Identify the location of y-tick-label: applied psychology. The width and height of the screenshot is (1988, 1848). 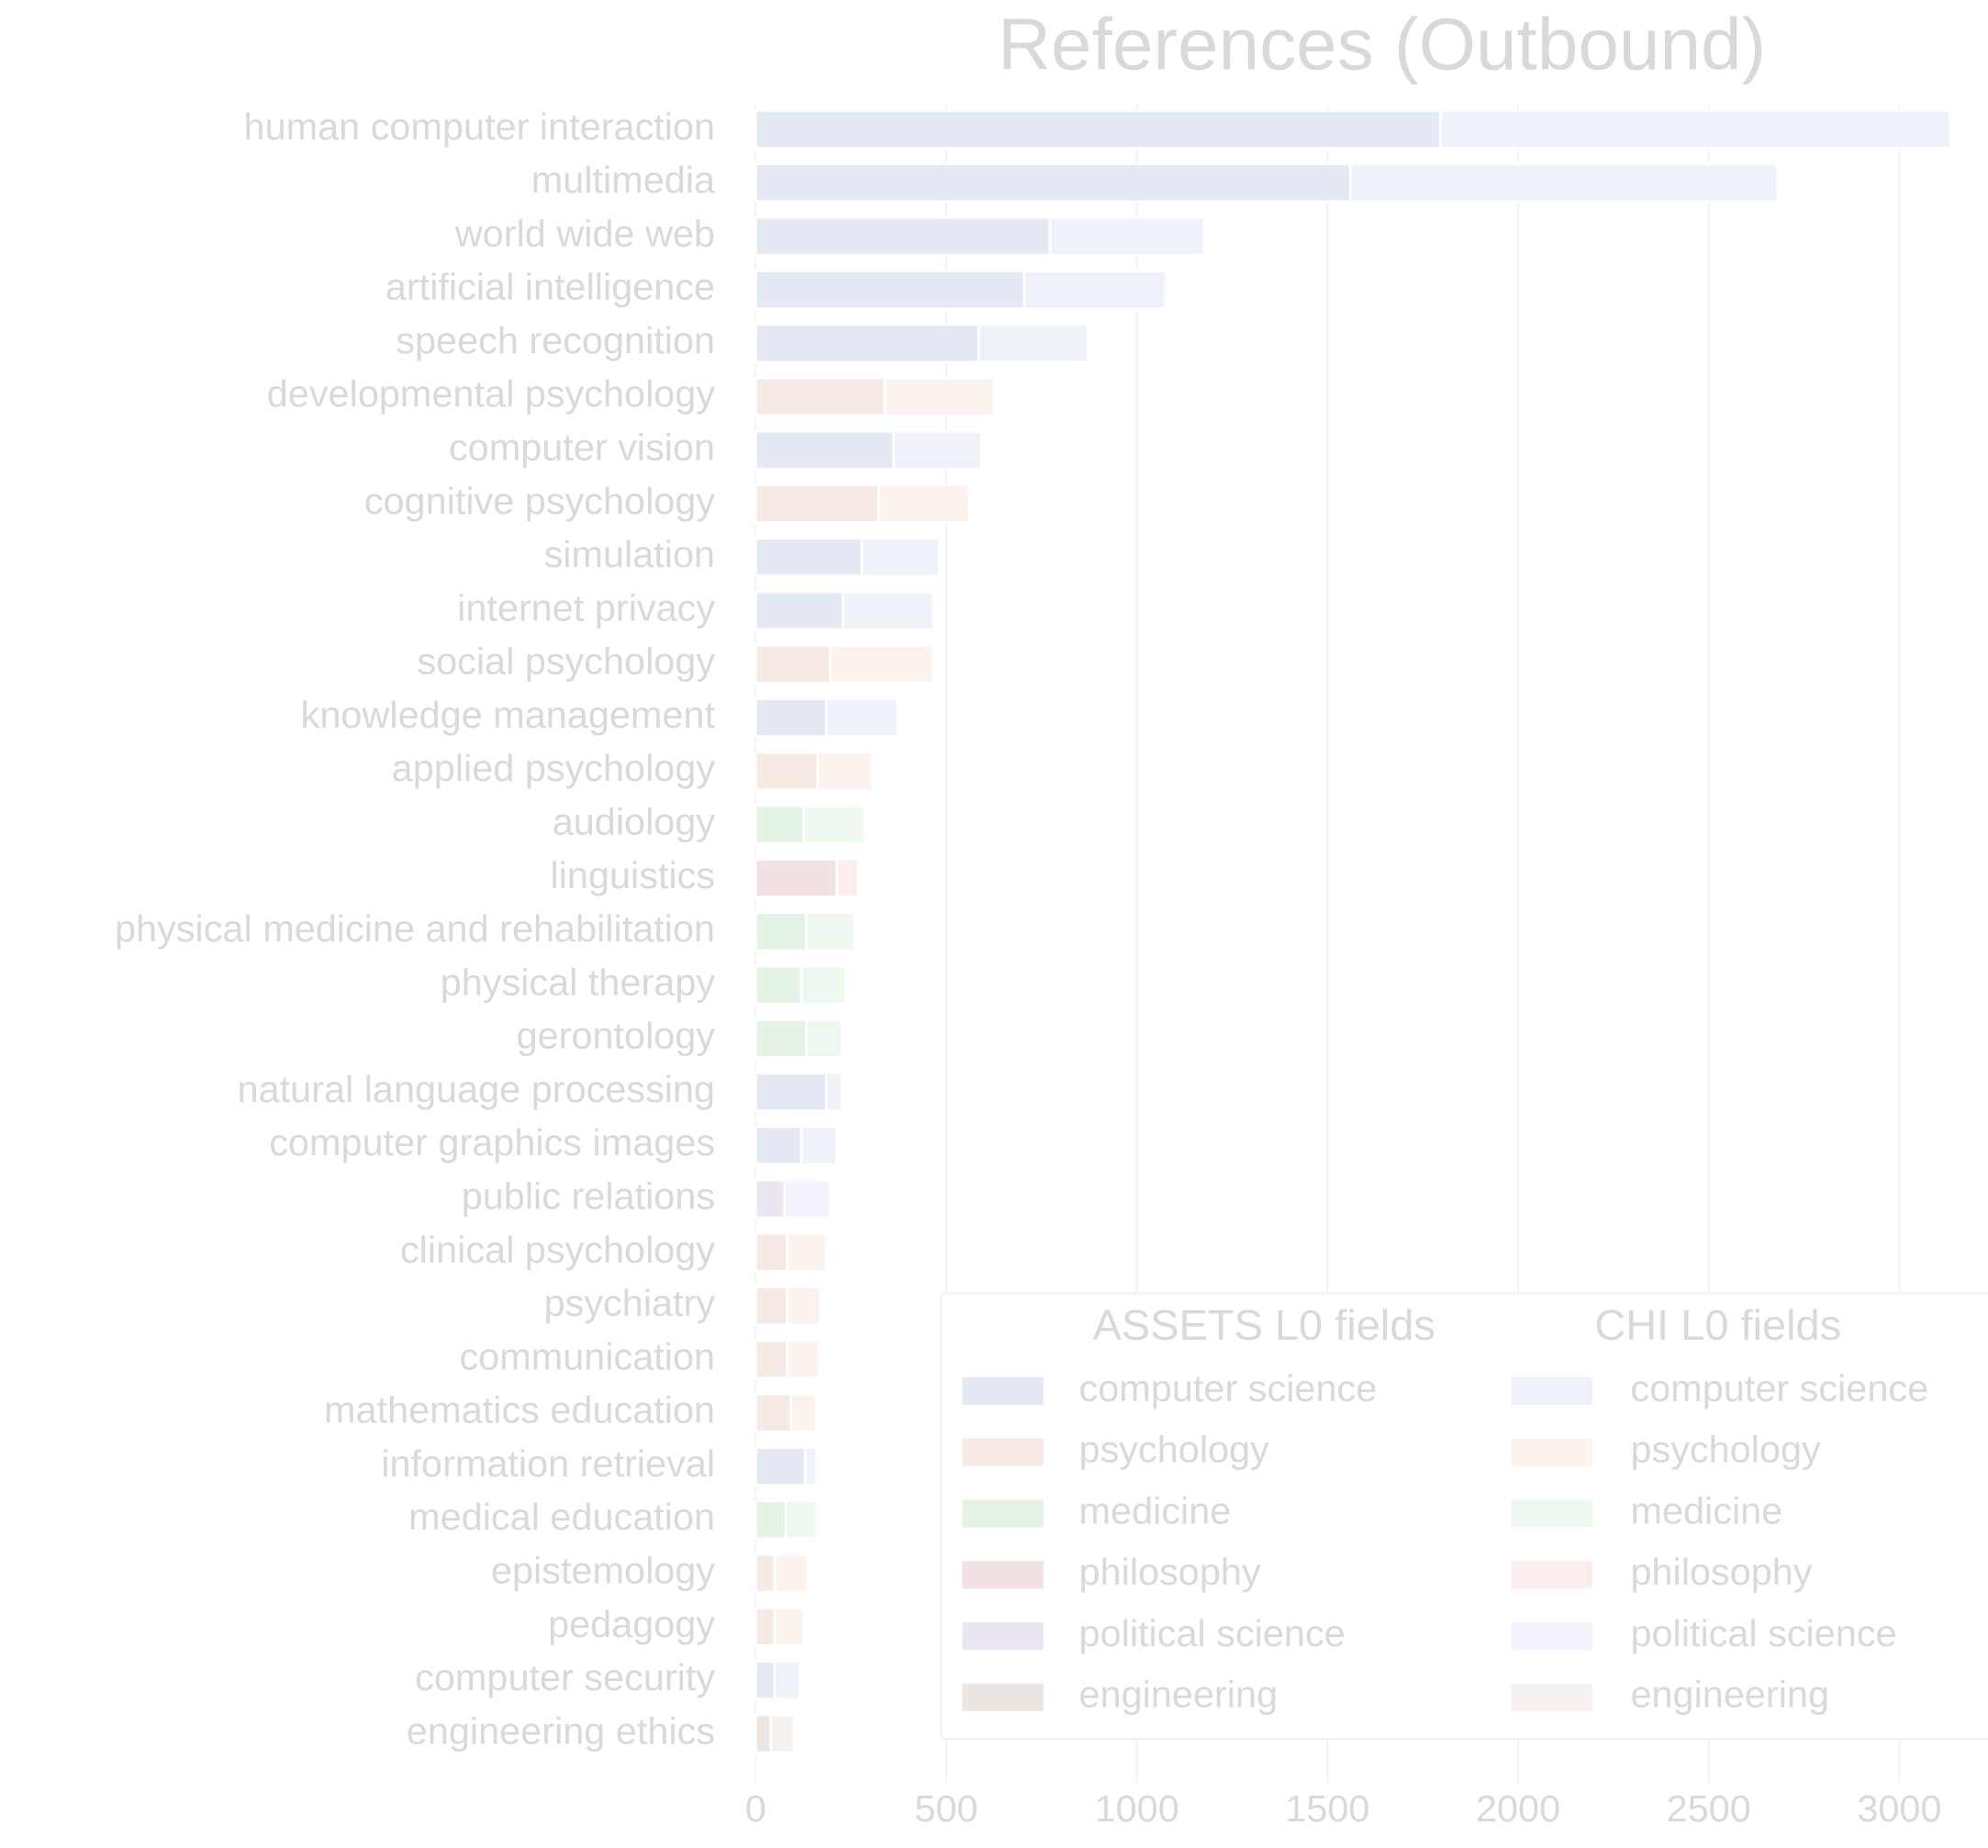
(554, 768).